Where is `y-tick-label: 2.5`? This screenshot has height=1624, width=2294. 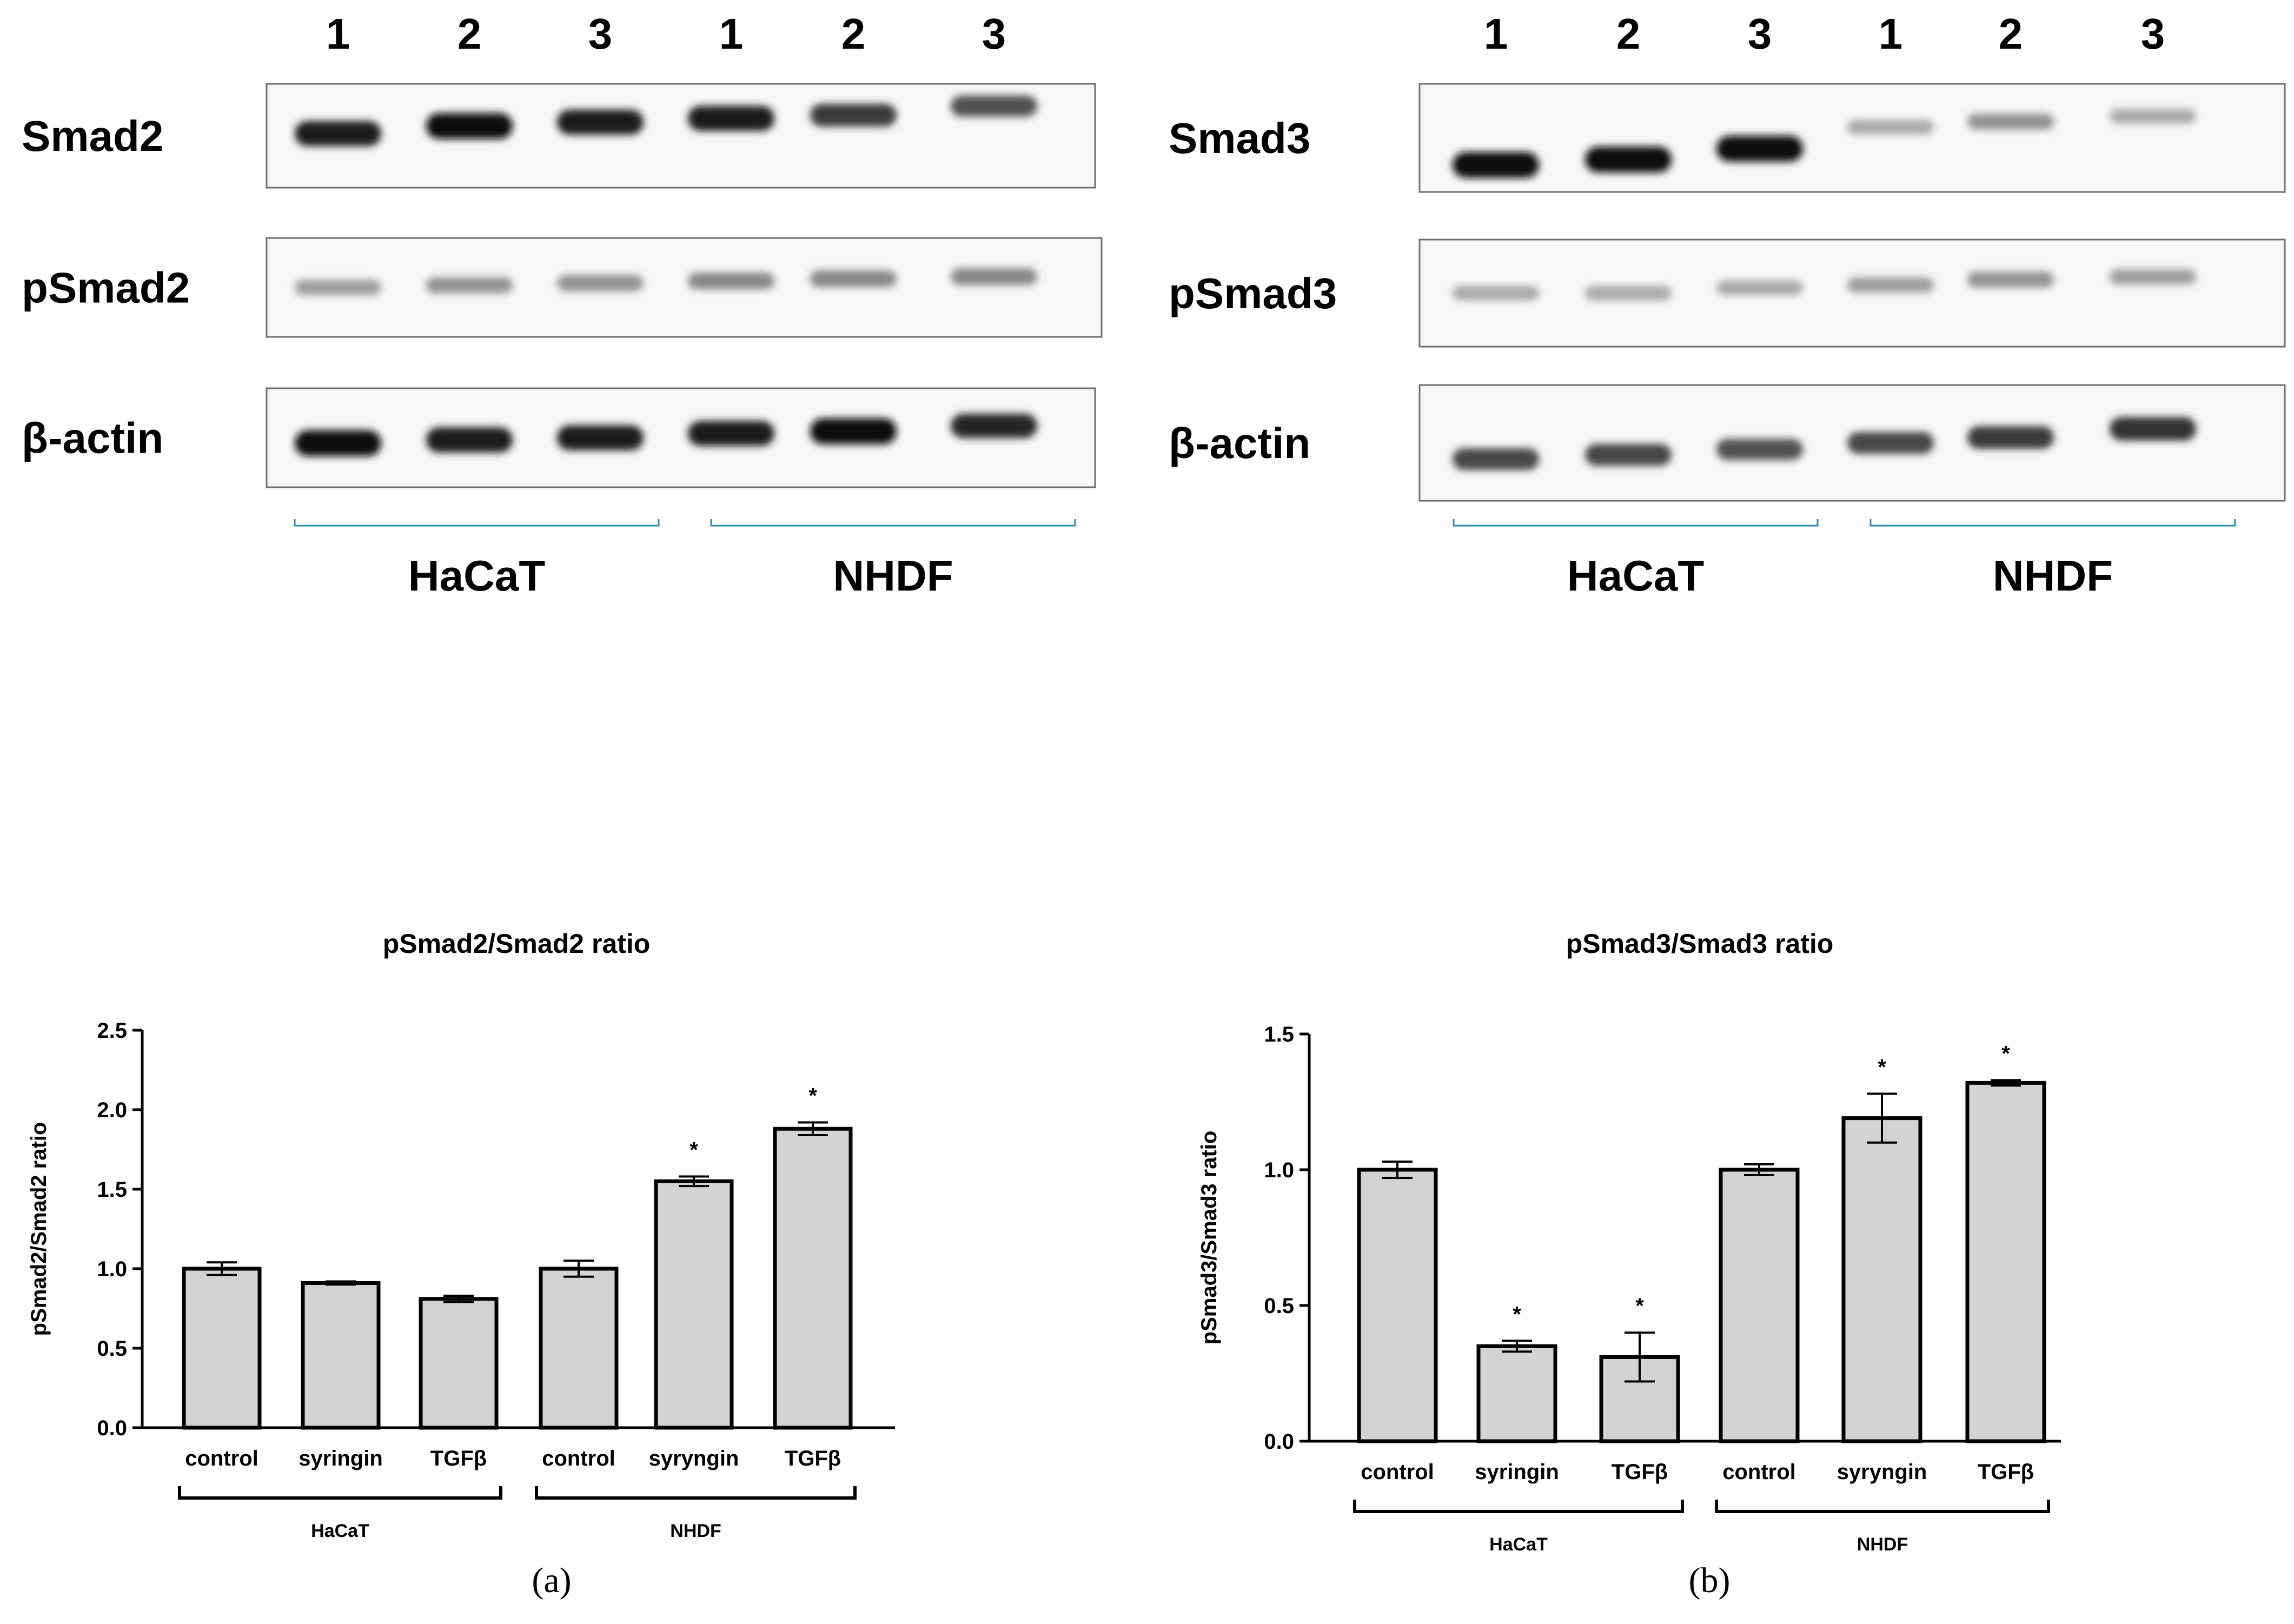
y-tick-label: 2.5 is located at coordinates (112, 1031).